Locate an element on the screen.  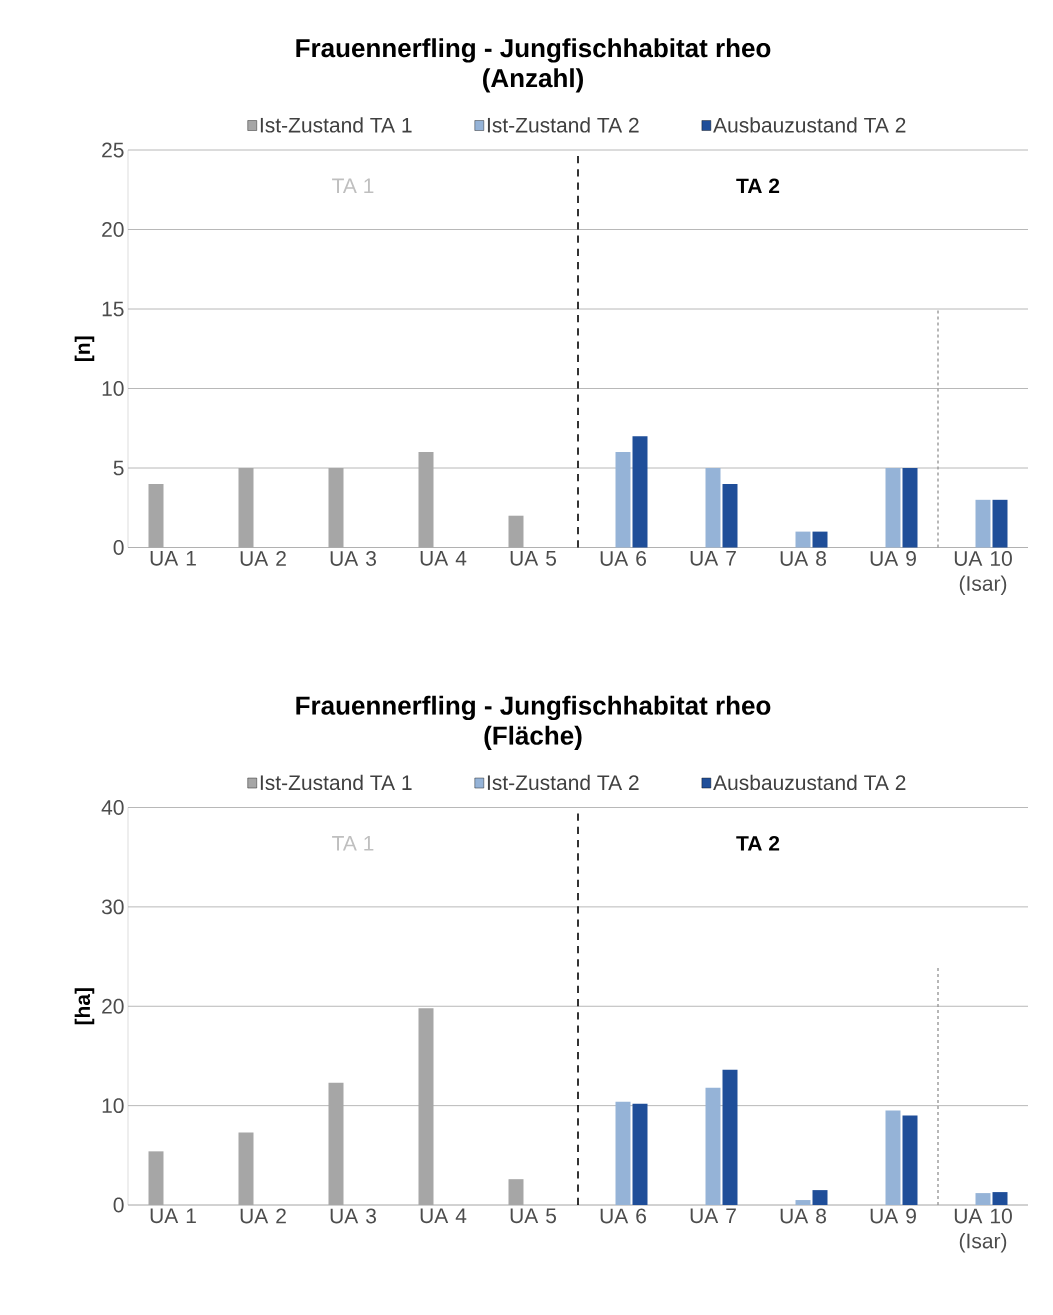
y-tick-label: 5 is located at coordinates (118, 468).